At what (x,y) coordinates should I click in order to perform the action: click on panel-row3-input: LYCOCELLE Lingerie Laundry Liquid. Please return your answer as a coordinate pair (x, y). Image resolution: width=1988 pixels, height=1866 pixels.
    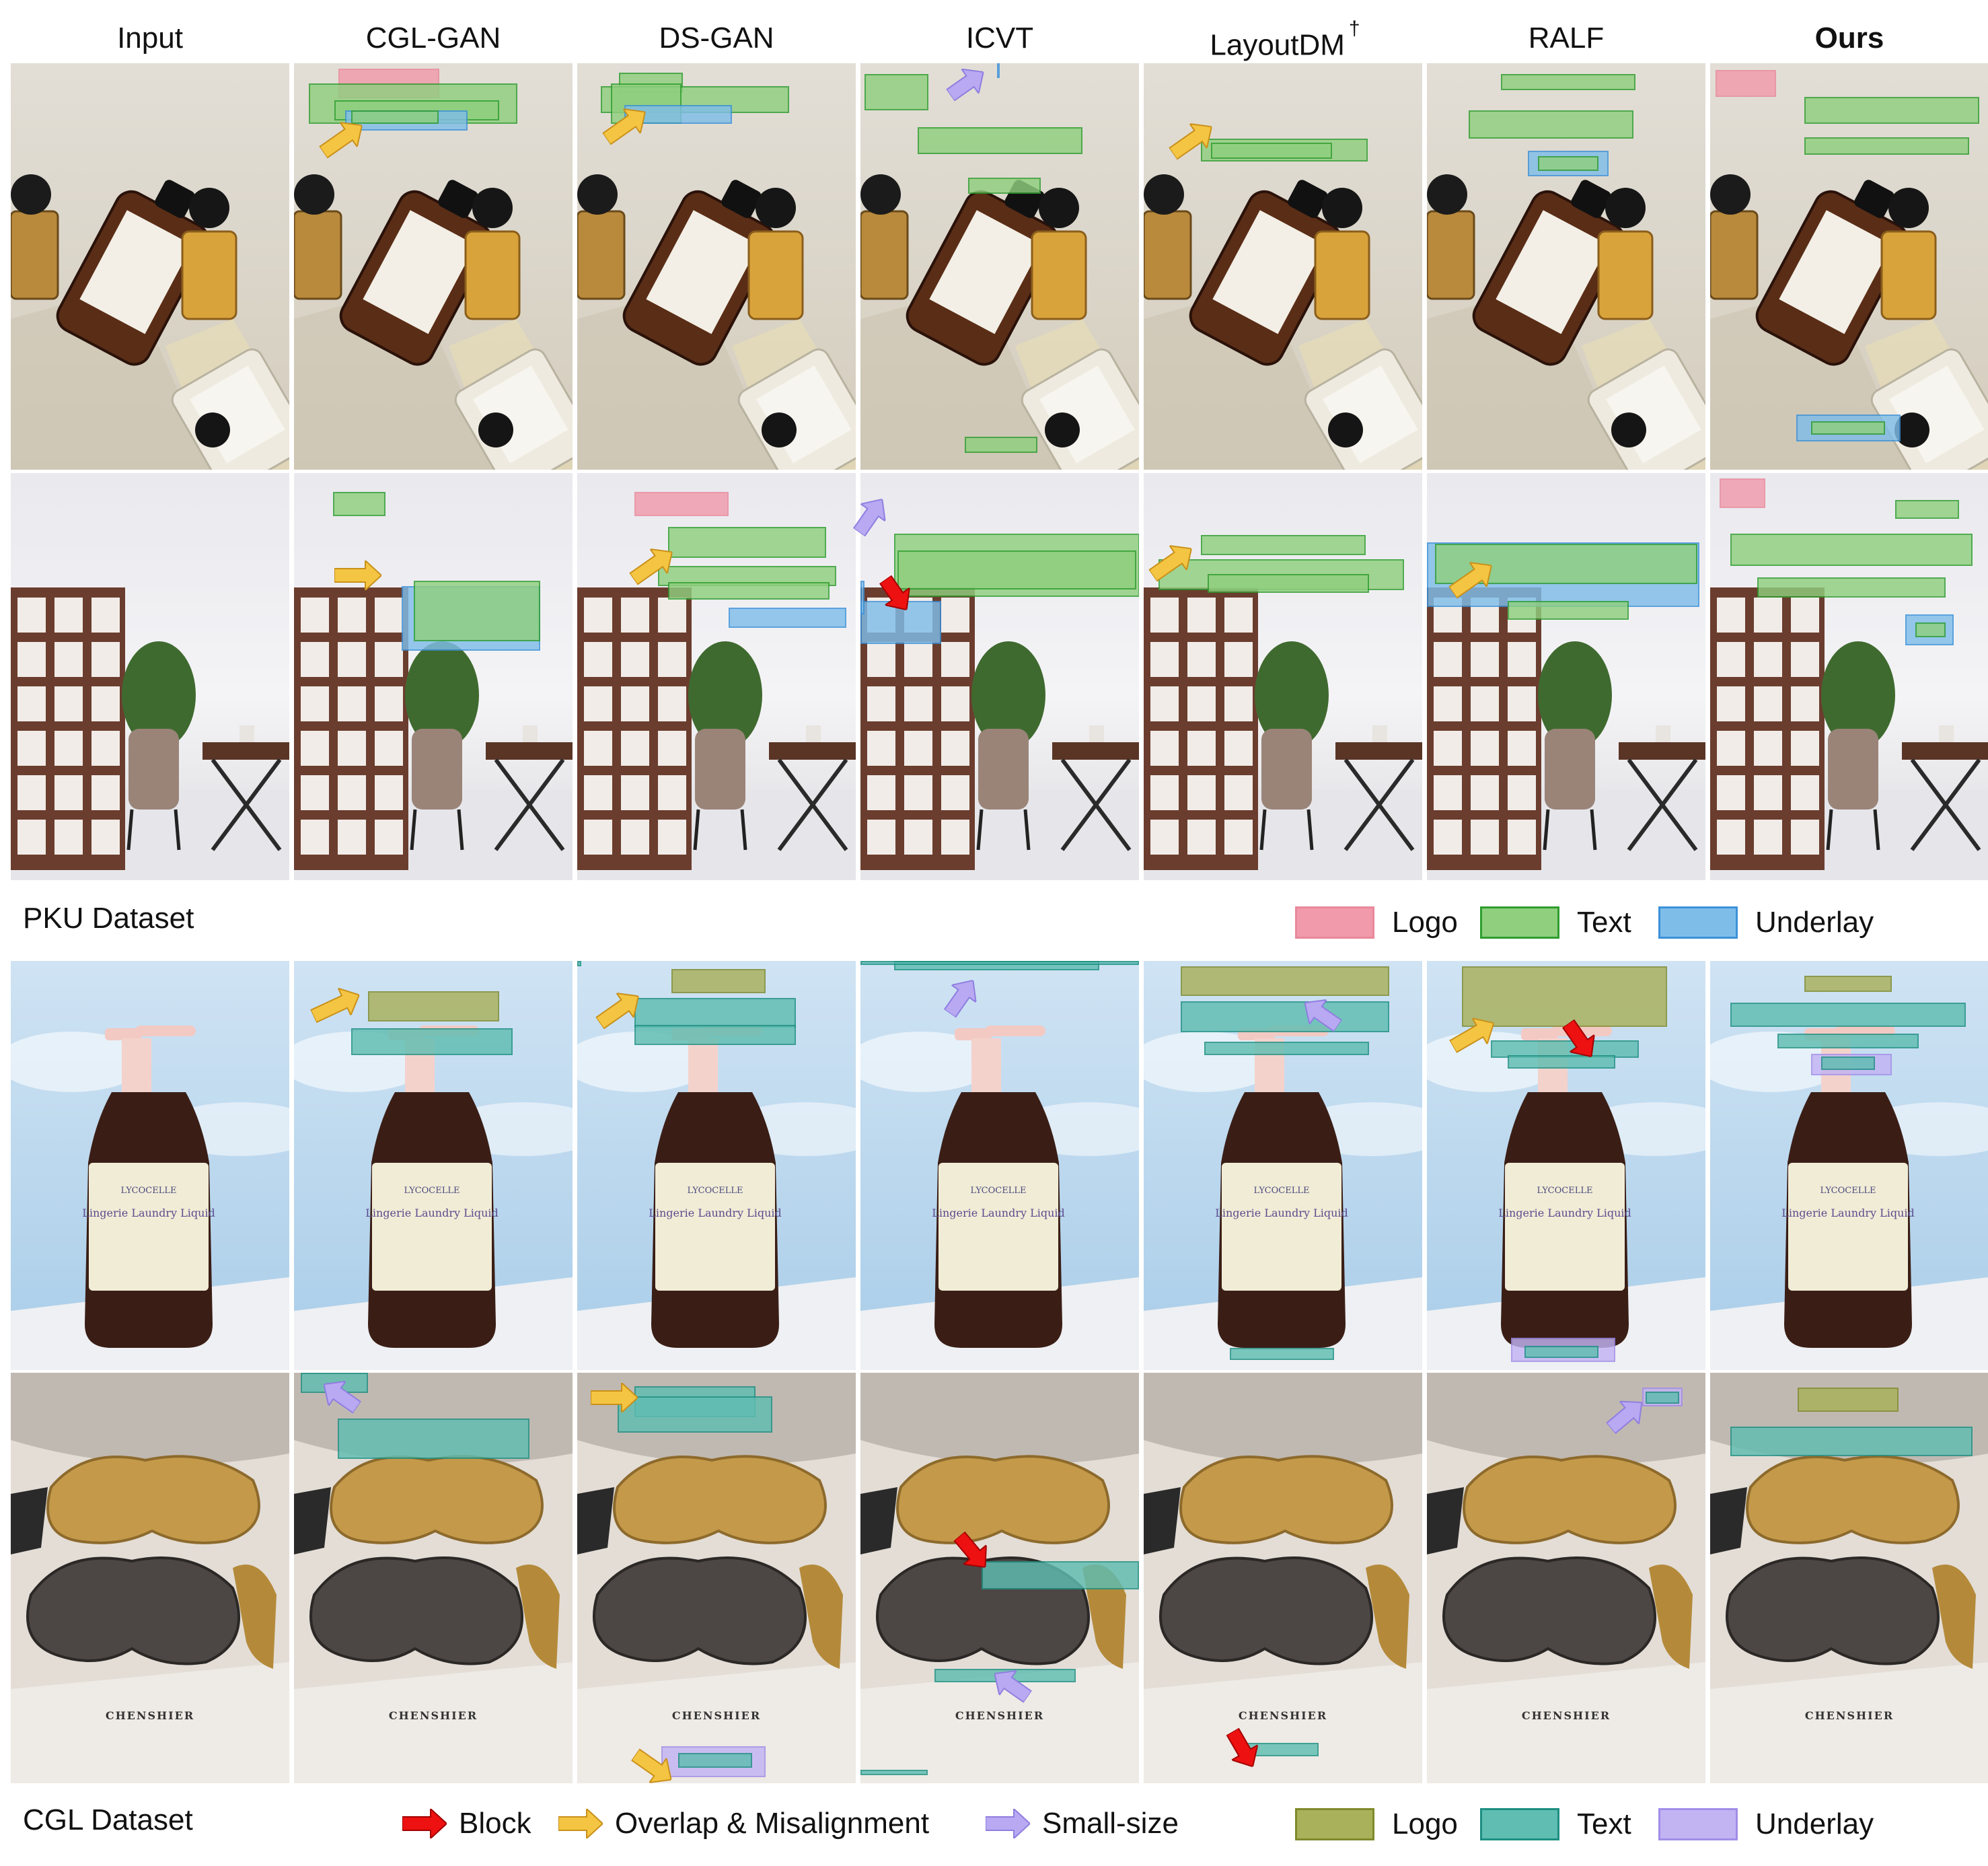
    Looking at the image, I should click on (150, 1165).